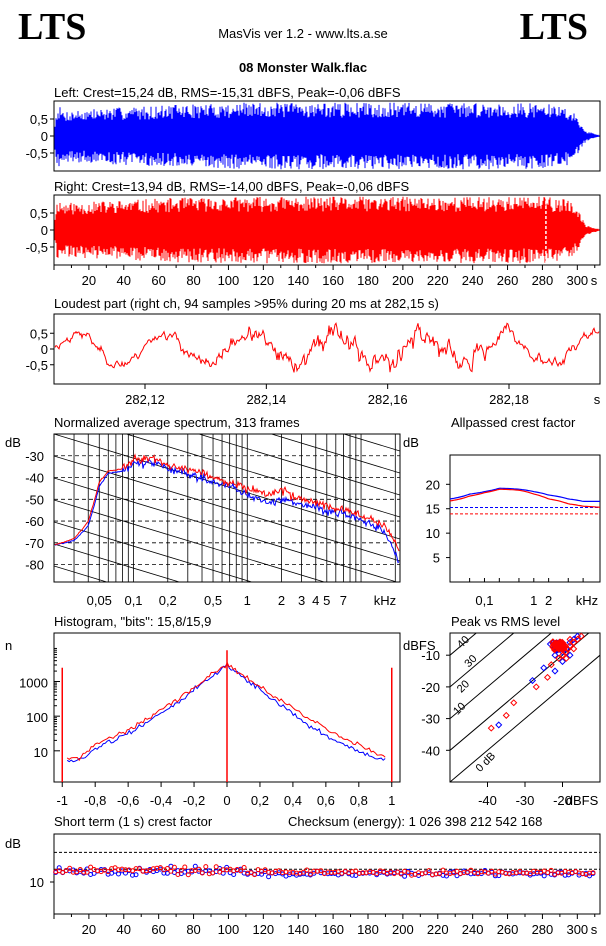  What do you see at coordinates (229, 280) in the screenshot?
I see `right-waveform-xtick-label: 100` at bounding box center [229, 280].